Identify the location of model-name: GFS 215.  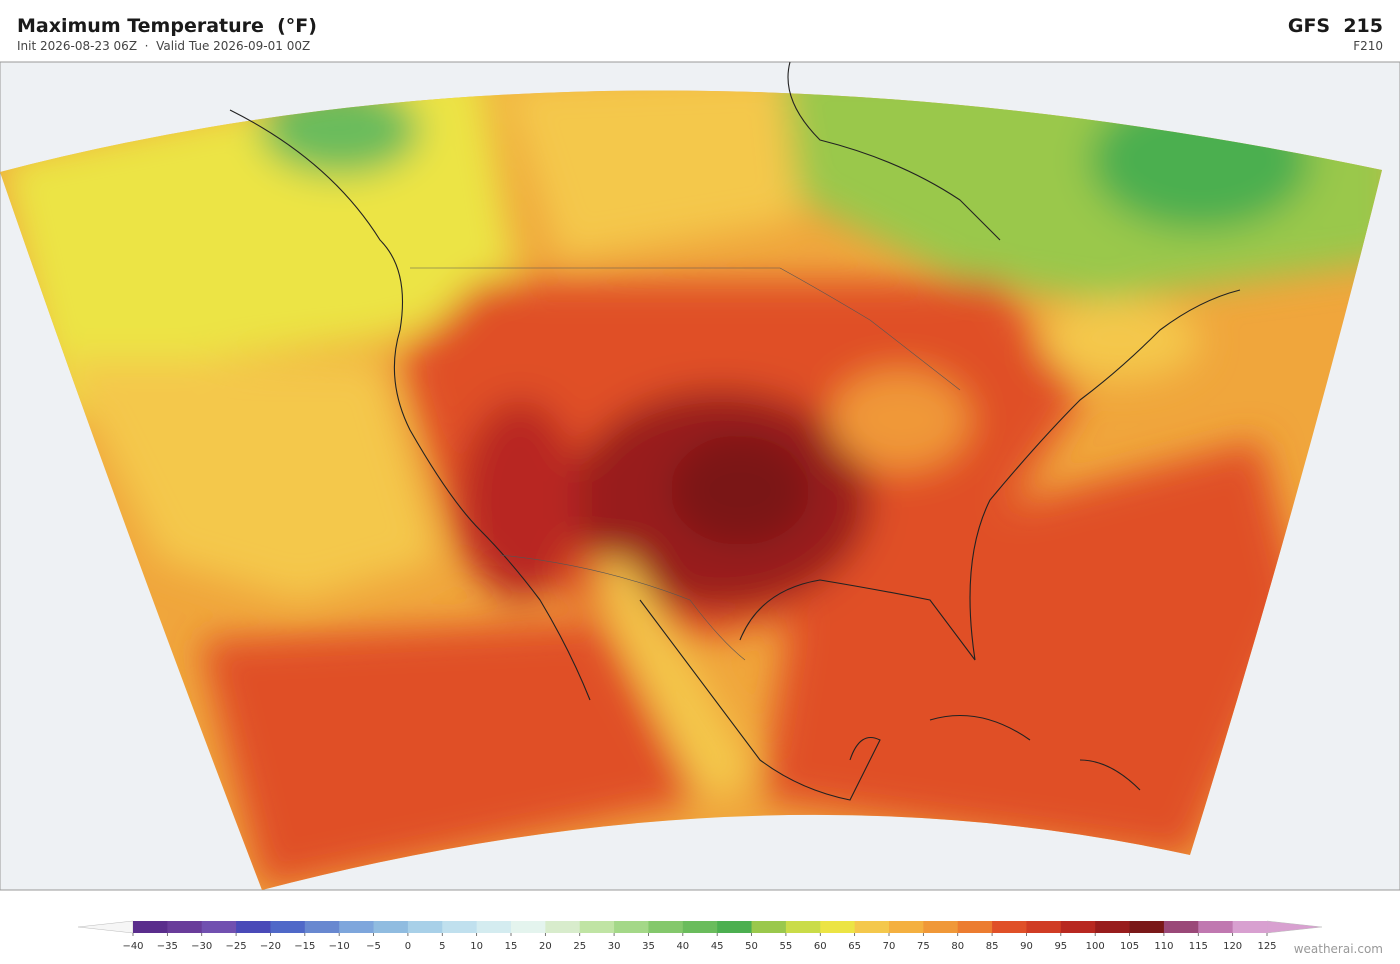
(1335, 26).